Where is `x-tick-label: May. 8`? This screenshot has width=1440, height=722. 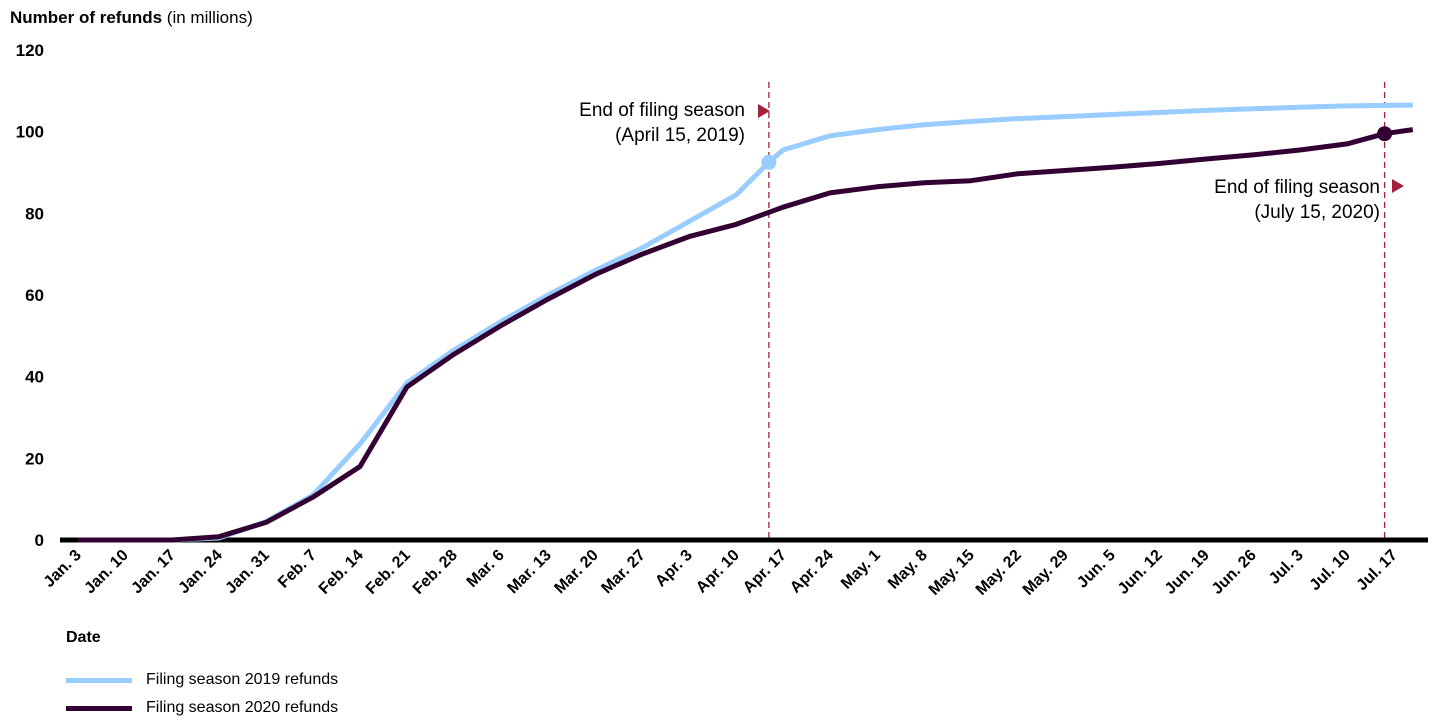
x-tick-label: May. 8 is located at coordinates (908, 570).